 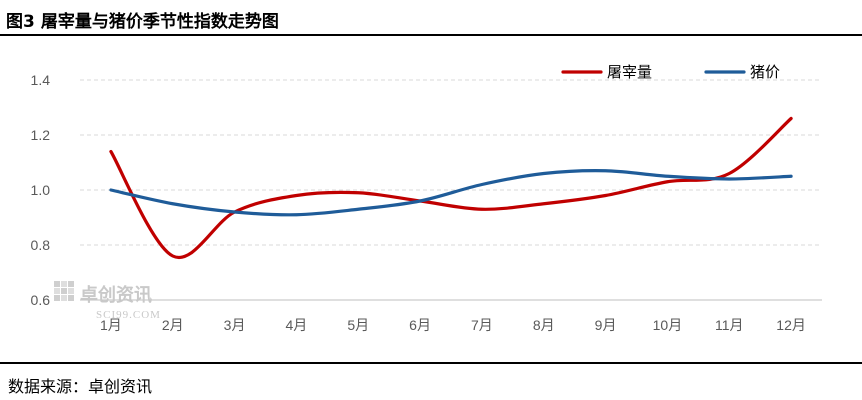 What do you see at coordinates (668, 325) in the screenshot?
I see `x-tick-label: 10月` at bounding box center [668, 325].